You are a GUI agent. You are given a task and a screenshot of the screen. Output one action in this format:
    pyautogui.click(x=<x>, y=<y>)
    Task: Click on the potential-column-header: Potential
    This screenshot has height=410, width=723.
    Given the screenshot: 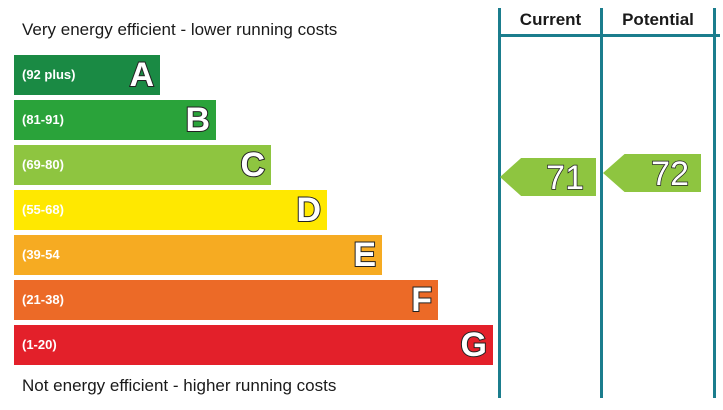 What is the action you would take?
    pyautogui.click(x=658, y=19)
    